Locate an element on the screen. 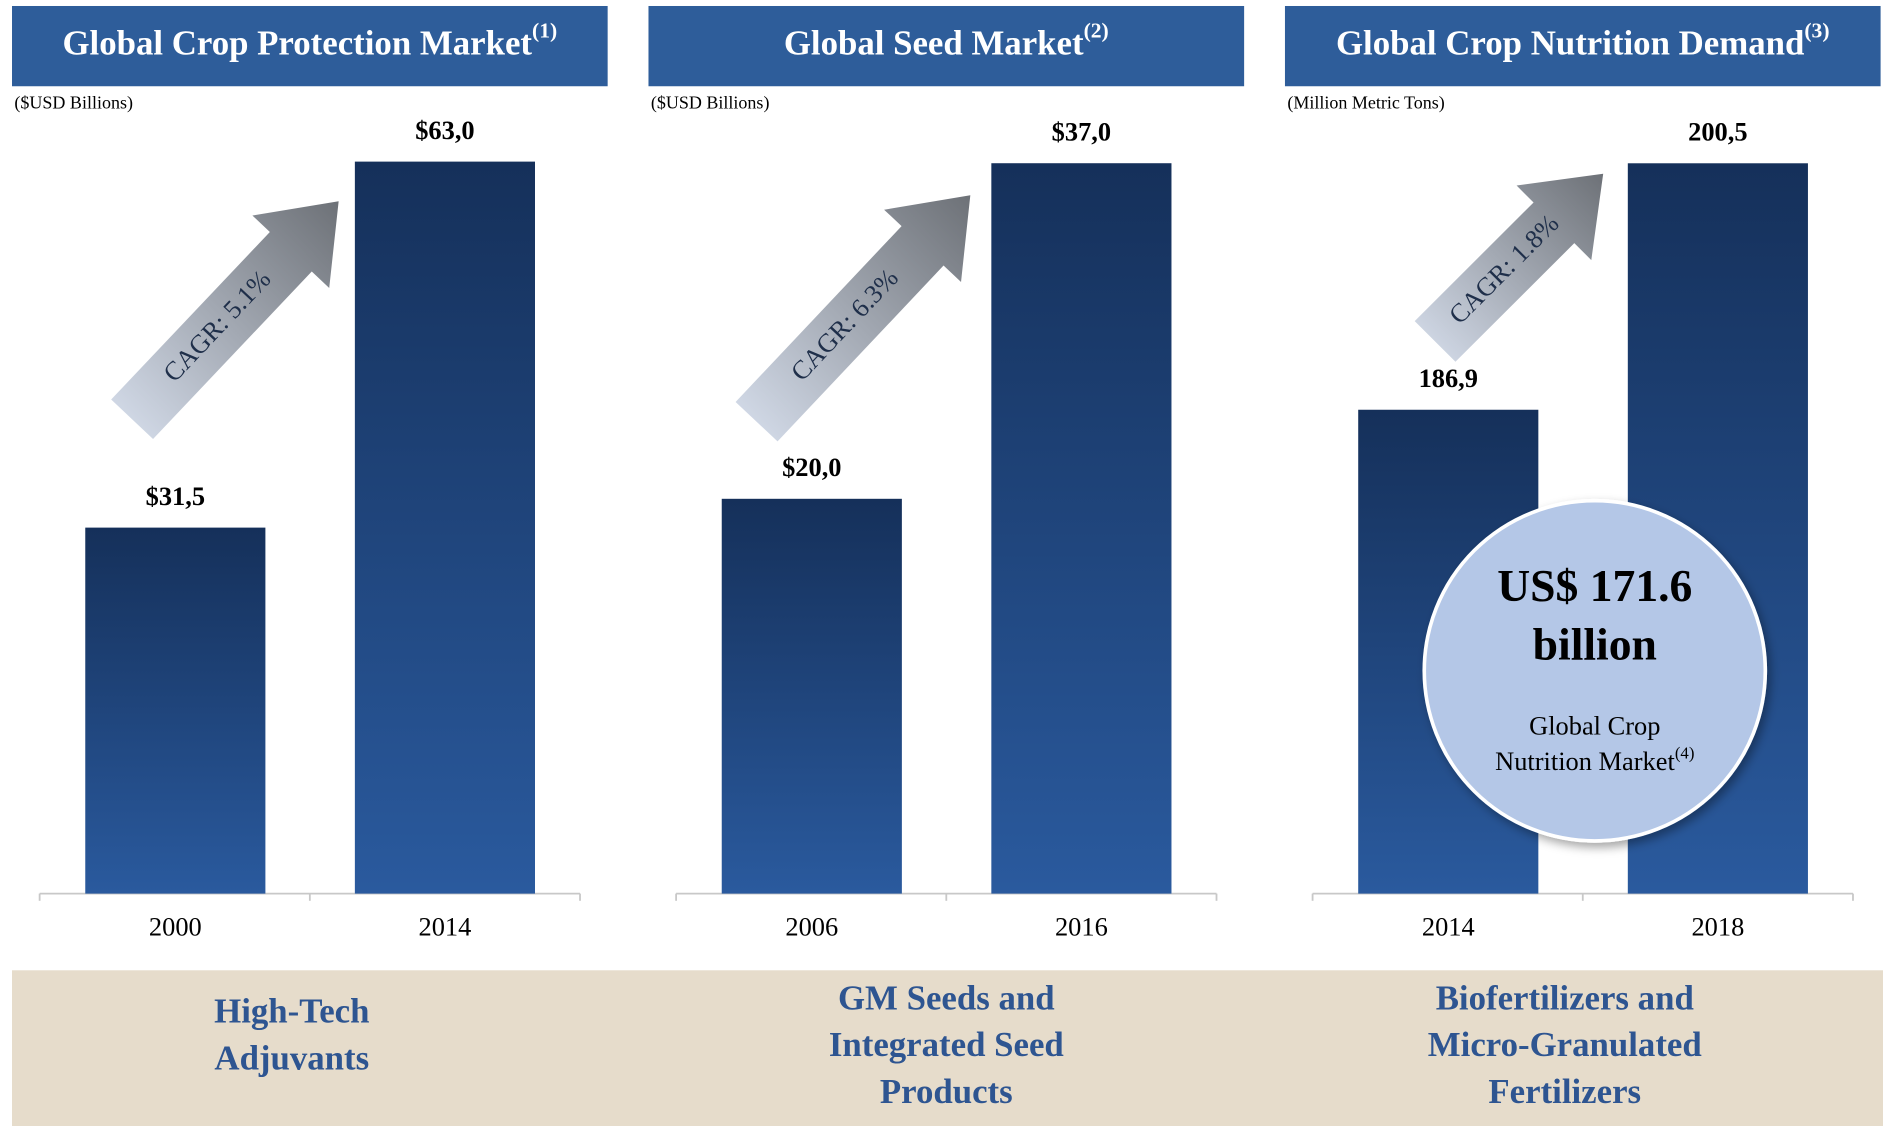 This screenshot has height=1126, width=1883. value-label: $63,0 is located at coordinates (444, 130).